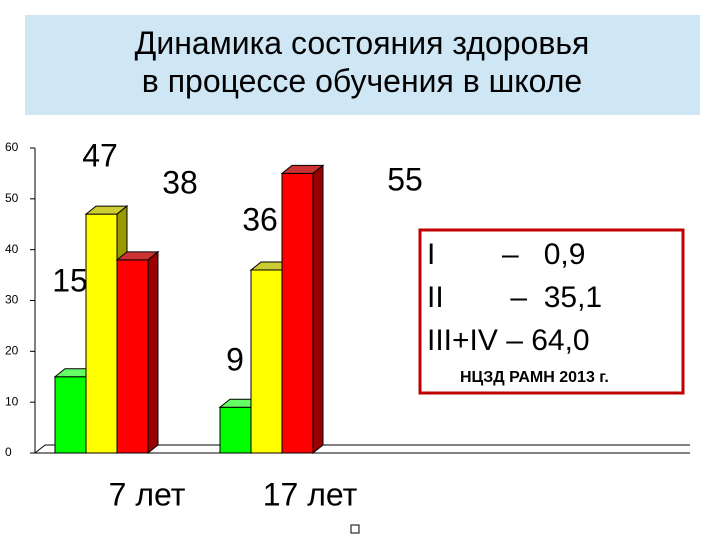 This screenshot has height=545, width=720. I want to click on y-tick-label: 20, so click(12, 351).